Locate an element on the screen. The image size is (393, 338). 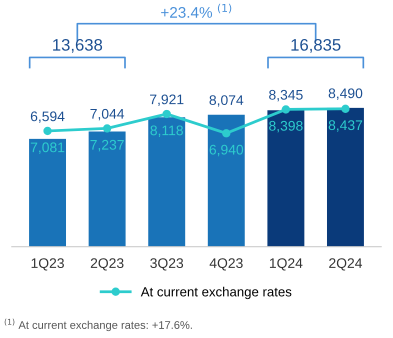
data-label: 8,437 is located at coordinates (345, 126).